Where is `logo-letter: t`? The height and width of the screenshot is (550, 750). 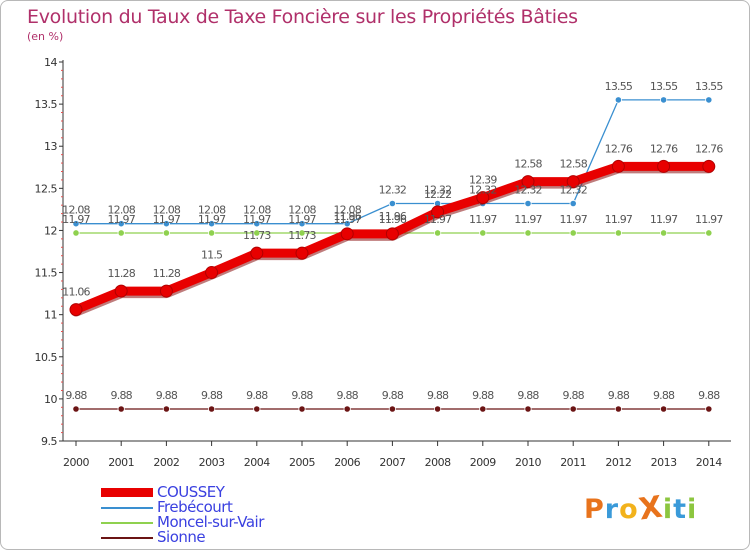 logo-letter: t is located at coordinates (680, 509).